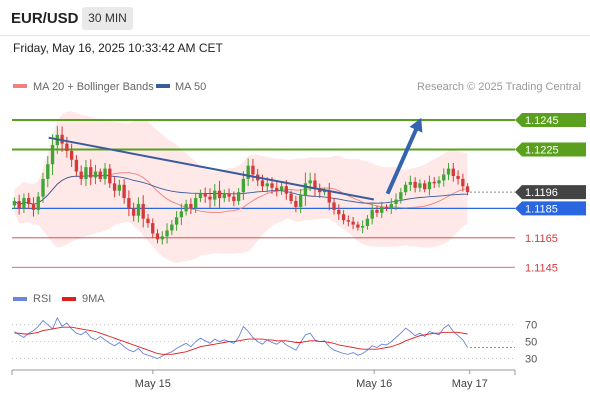 The image size is (590, 400). I want to click on research-credit: Research © 2025 Trading Central, so click(499, 87).